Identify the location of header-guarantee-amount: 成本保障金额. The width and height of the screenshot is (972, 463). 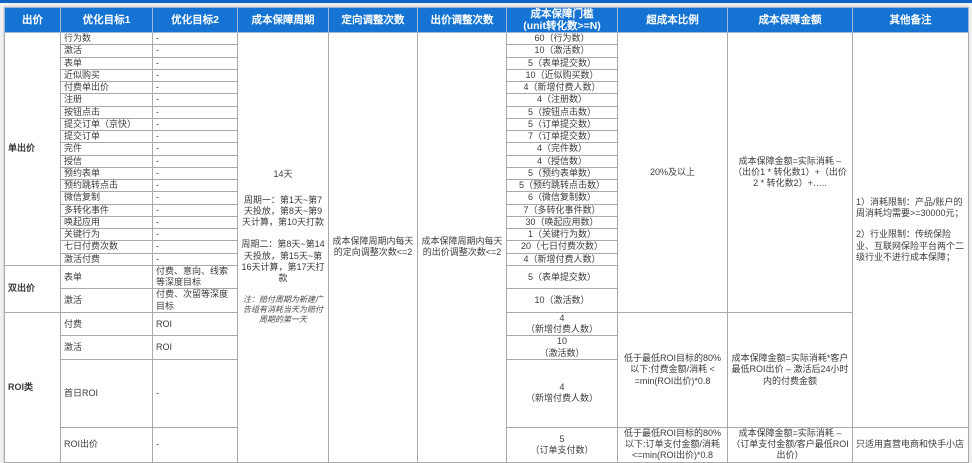
(790, 20).